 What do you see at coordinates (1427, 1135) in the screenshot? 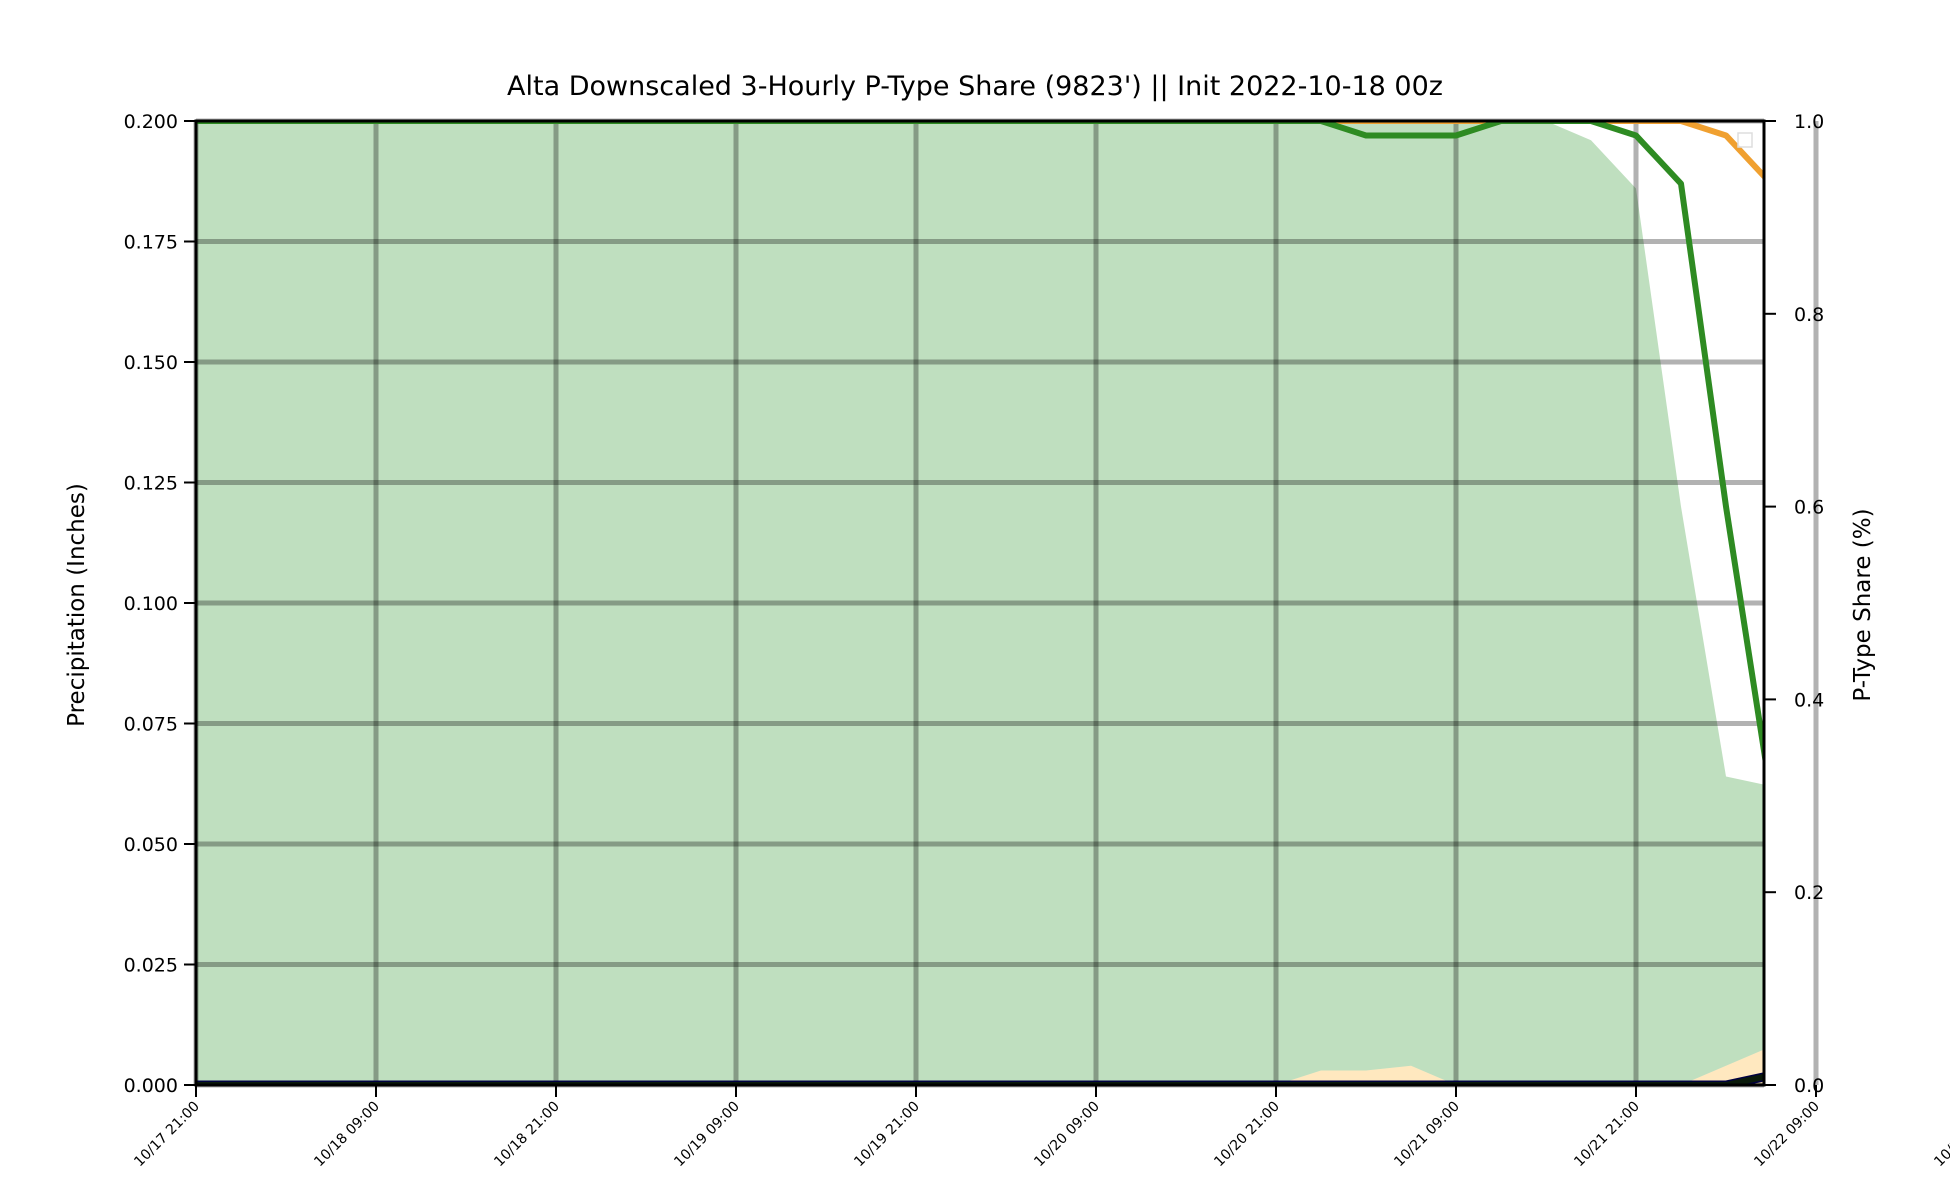
I see `x-tick-label-7: 10/21 09:00` at bounding box center [1427, 1135].